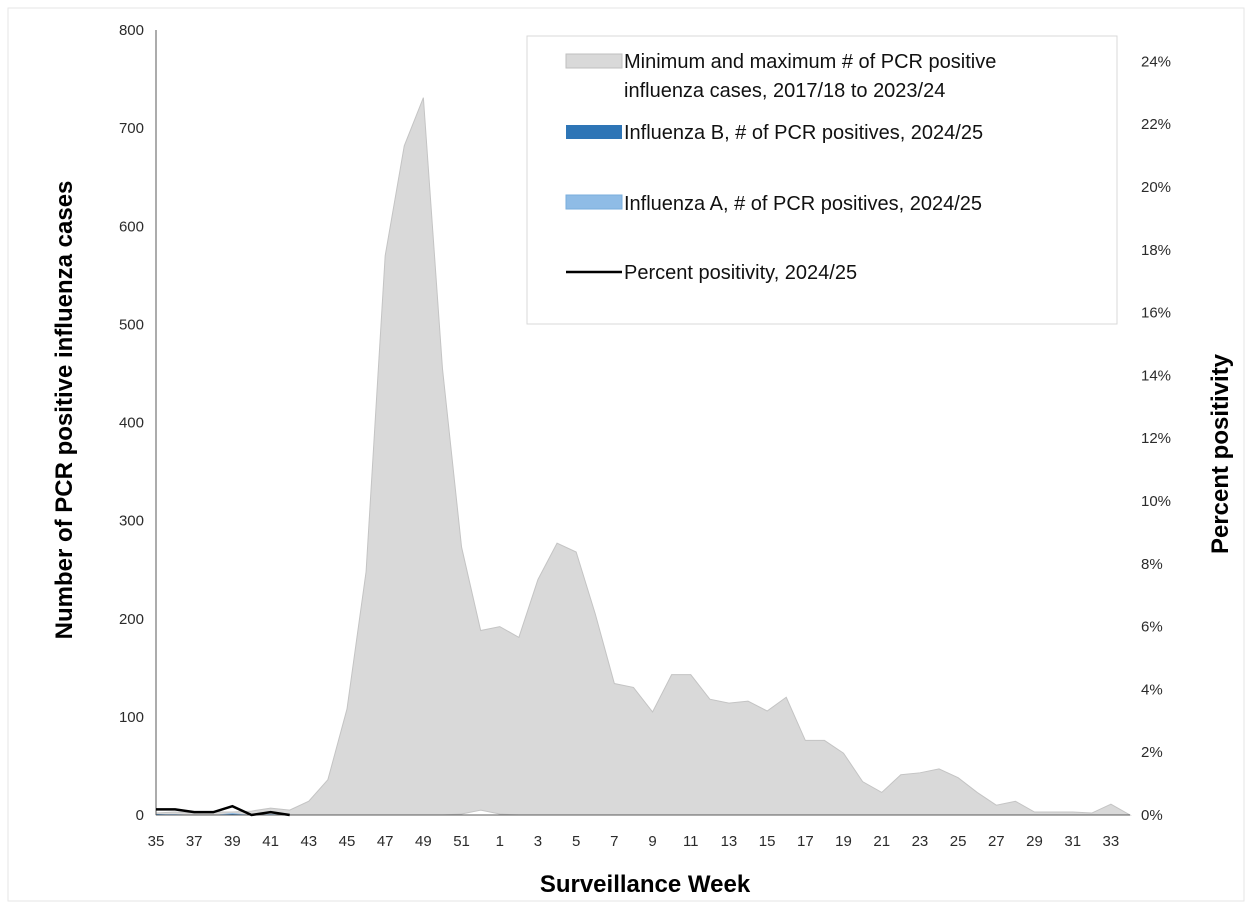  I want to click on x-tick-label: 49, so click(423, 841).